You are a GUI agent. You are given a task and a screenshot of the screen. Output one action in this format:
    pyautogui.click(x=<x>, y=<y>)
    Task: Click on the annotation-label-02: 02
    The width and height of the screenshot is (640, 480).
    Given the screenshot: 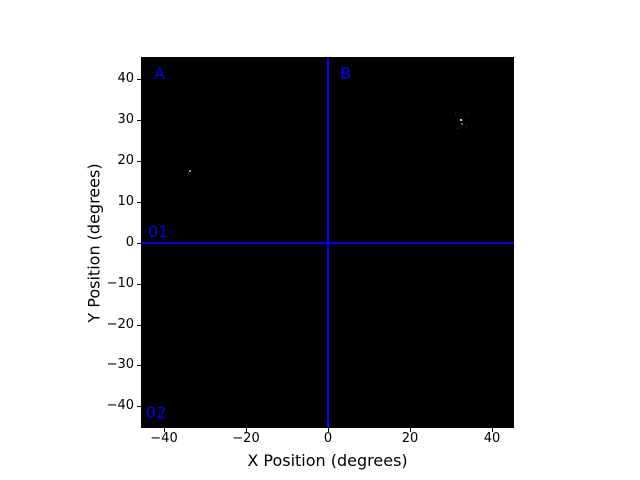 What is the action you would take?
    pyautogui.click(x=156, y=412)
    